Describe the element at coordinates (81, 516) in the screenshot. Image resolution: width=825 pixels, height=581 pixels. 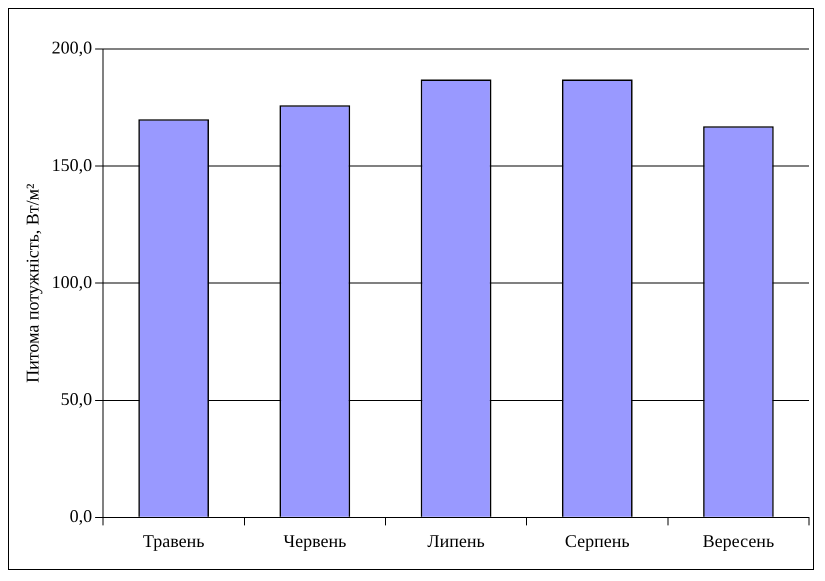
I see `y-tick-label: 0,0` at that location.